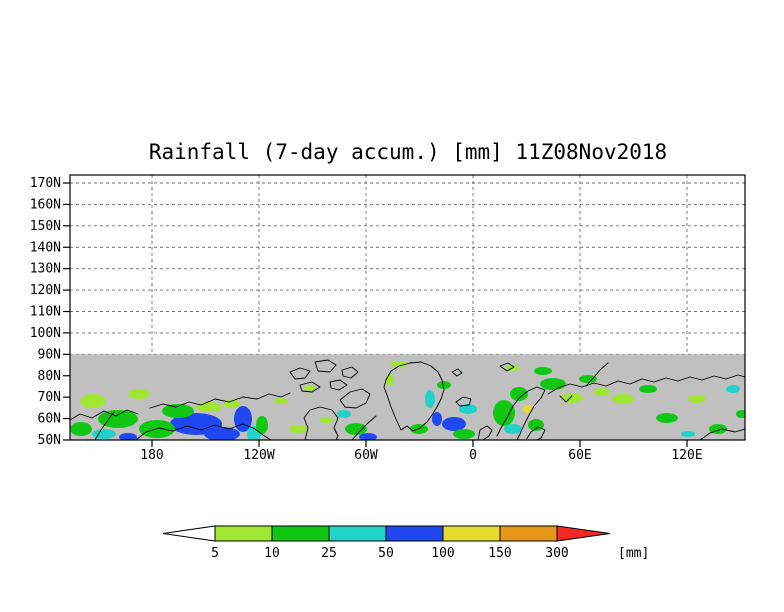 The image size is (784, 612). I want to click on colorbar-arrow-left, so click(189, 533).